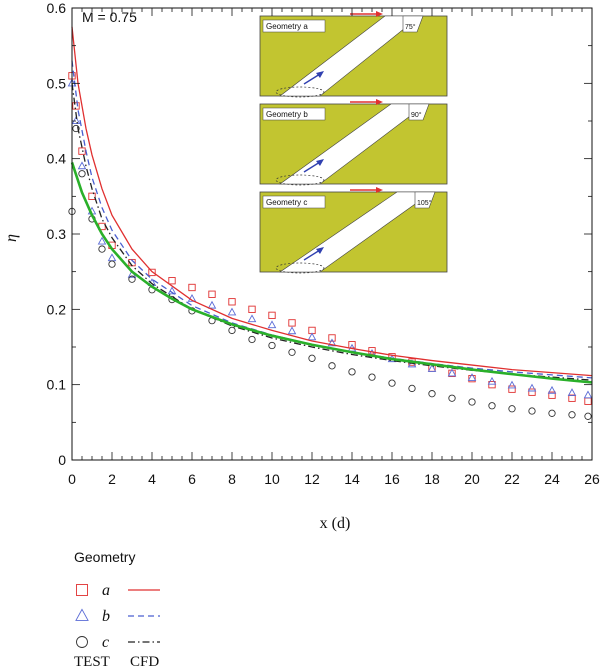 This screenshot has height=670, width=600. Describe the element at coordinates (353, 230) in the screenshot. I see `geometry-inset: Geometry c 105°` at that location.